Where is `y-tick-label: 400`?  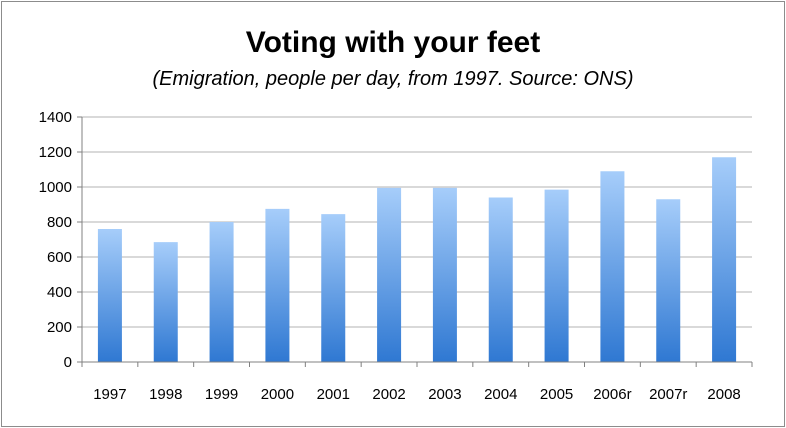 y-tick-label: 400 is located at coordinates (59, 292).